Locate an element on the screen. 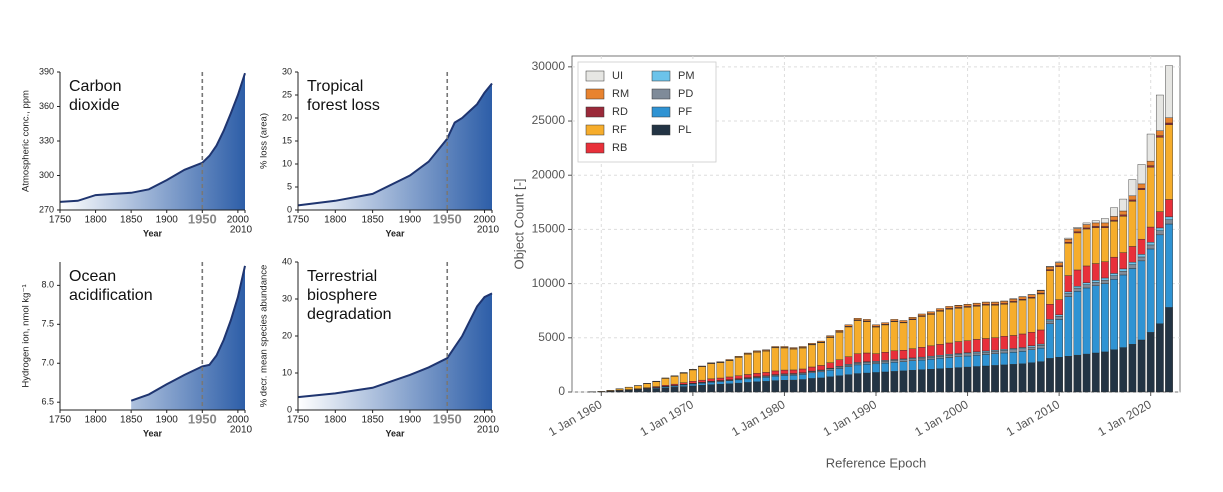  y-tick-label: 330 is located at coordinates (46, 140).